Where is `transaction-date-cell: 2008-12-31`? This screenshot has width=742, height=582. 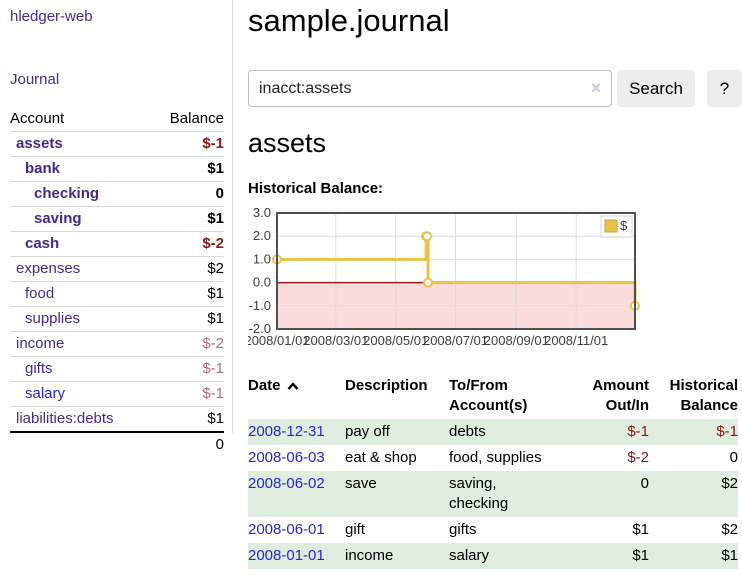 transaction-date-cell: 2008-12-31 is located at coordinates (296, 432).